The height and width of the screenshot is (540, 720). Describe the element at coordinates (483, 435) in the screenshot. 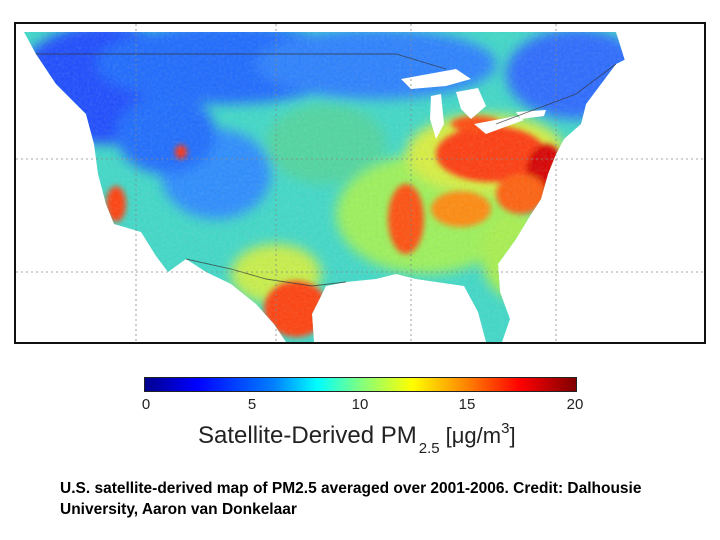

I see `unit-main: g/m` at that location.